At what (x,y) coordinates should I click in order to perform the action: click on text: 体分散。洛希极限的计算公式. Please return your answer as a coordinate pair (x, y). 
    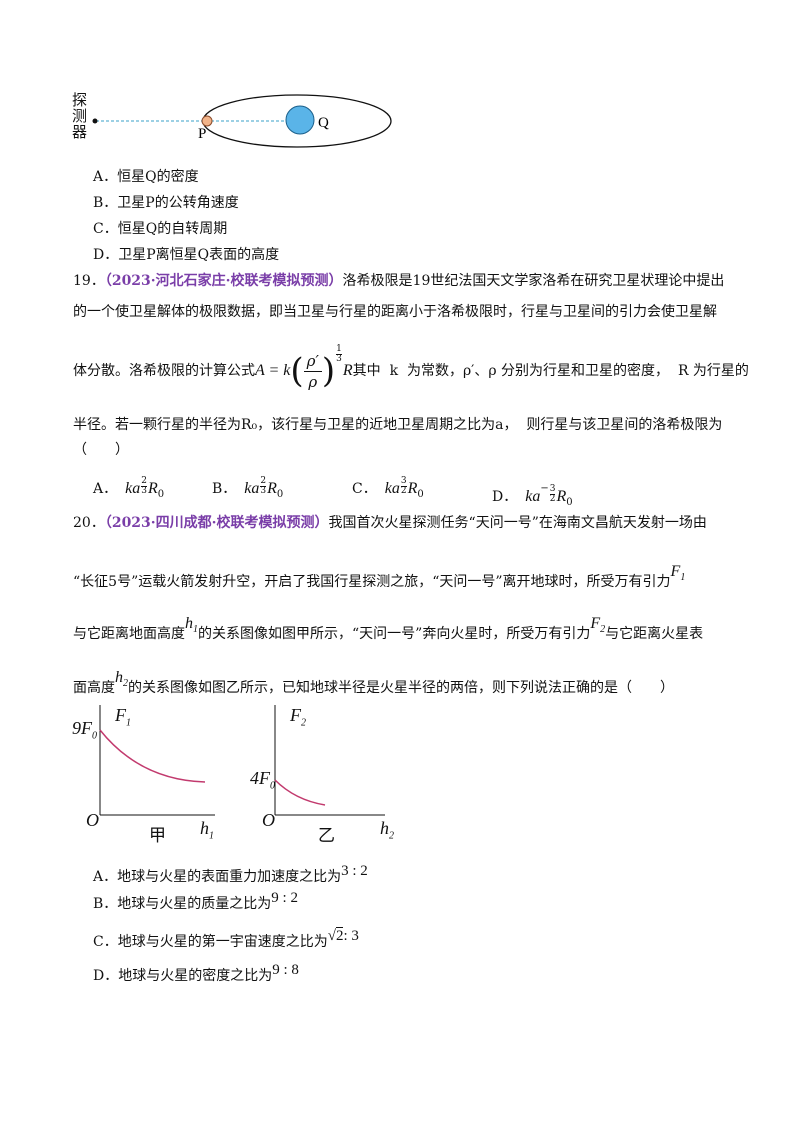
    Looking at the image, I should click on (164, 371).